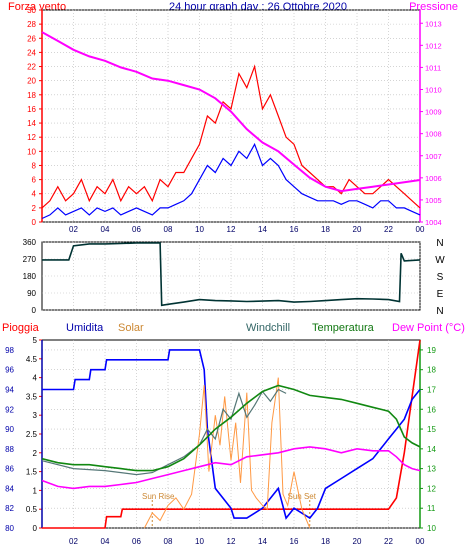 This screenshot has height=560, width=466. Describe the element at coordinates (31, 151) in the screenshot. I see `y-left-tick-label: 10` at that location.